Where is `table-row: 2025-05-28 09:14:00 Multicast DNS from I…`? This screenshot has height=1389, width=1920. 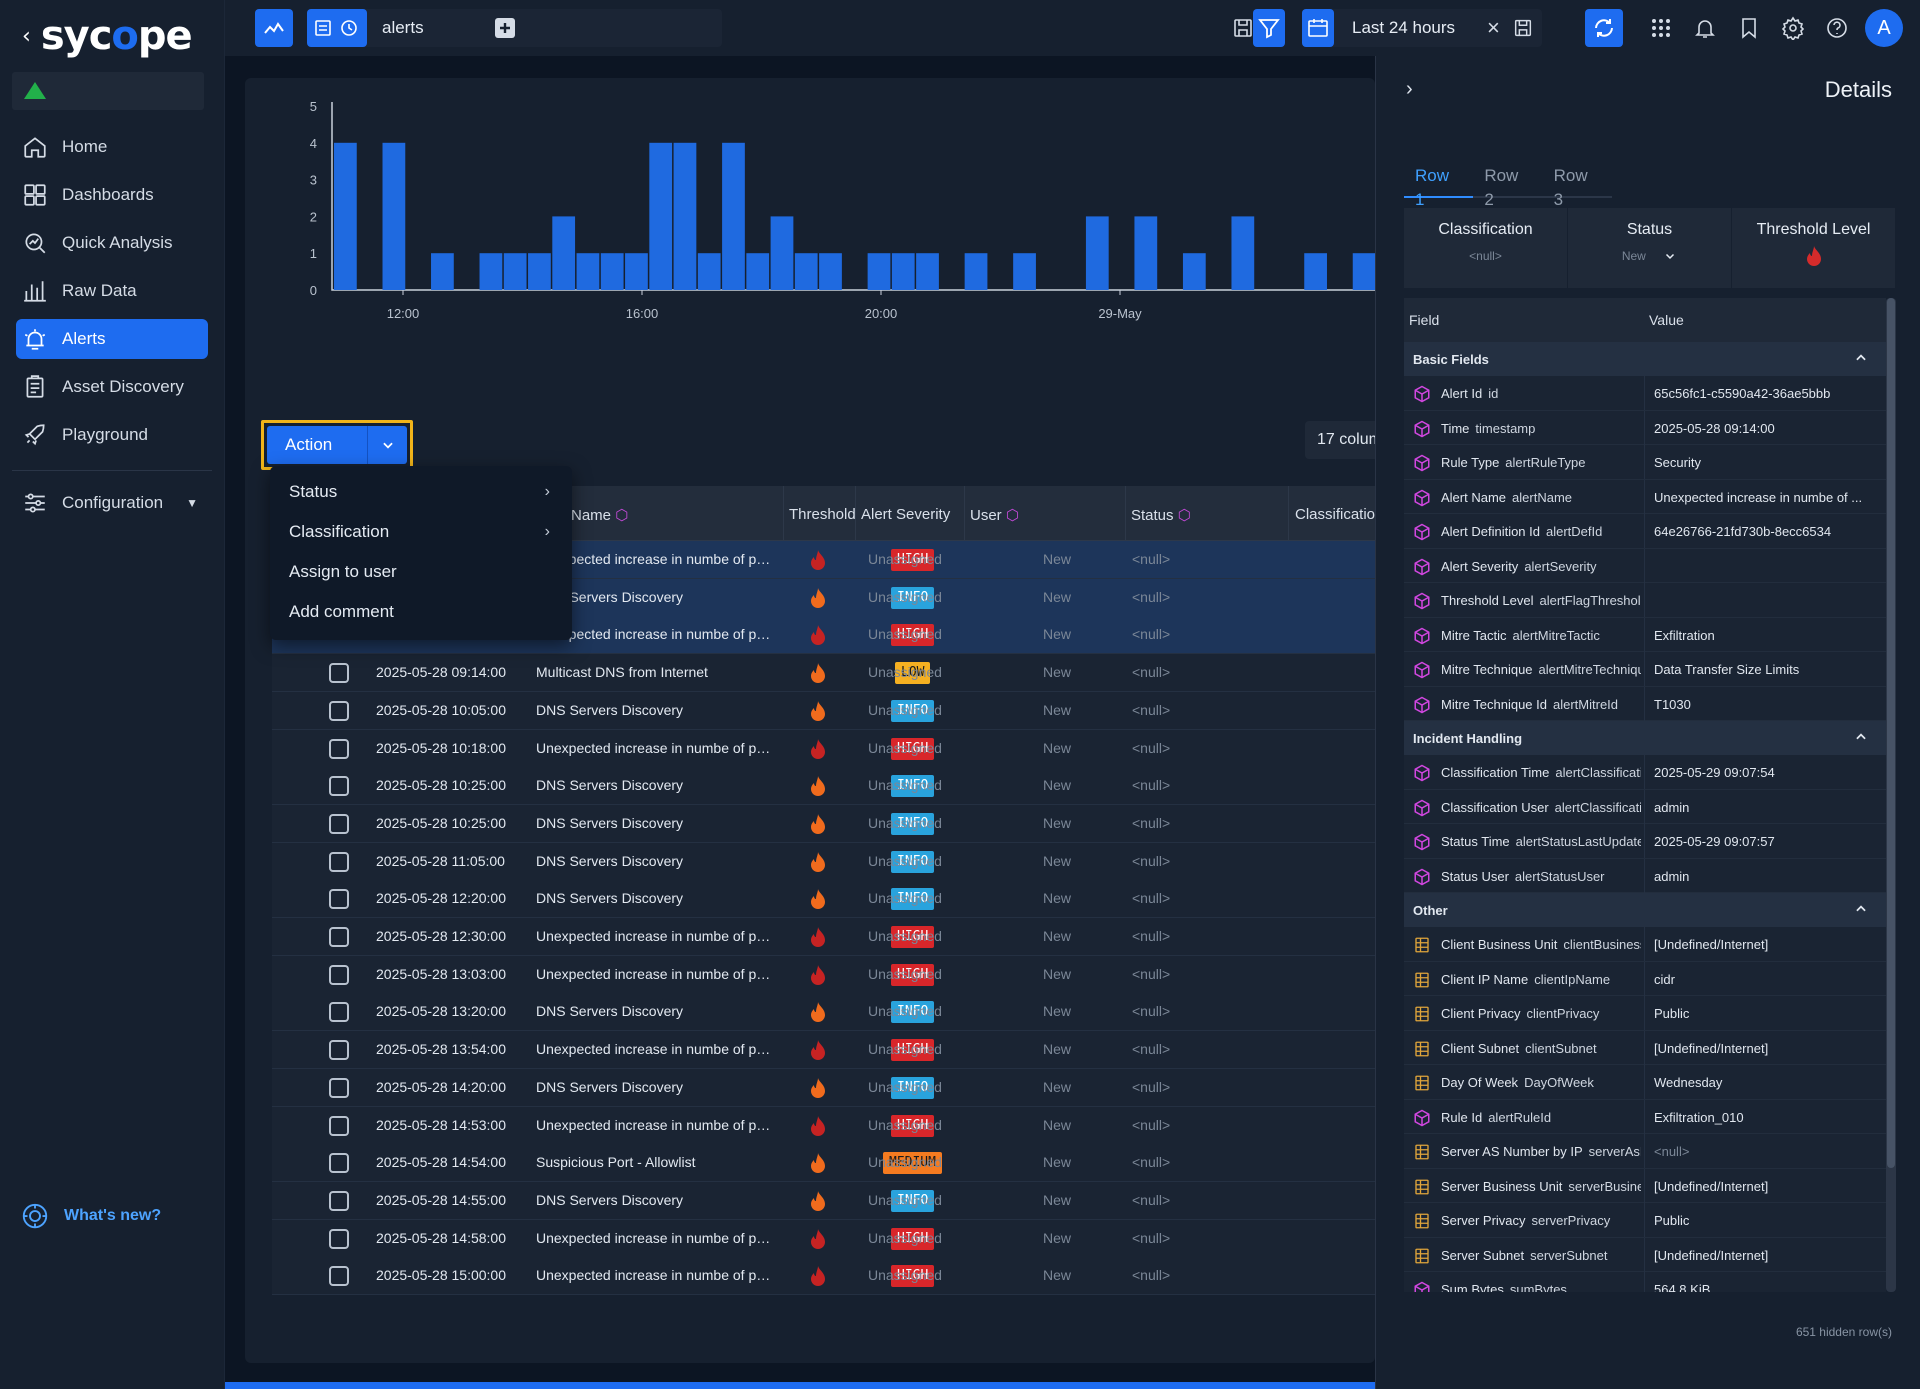 table-row: 2025-05-28 09:14:00 Multicast DNS from I… is located at coordinates (823, 673).